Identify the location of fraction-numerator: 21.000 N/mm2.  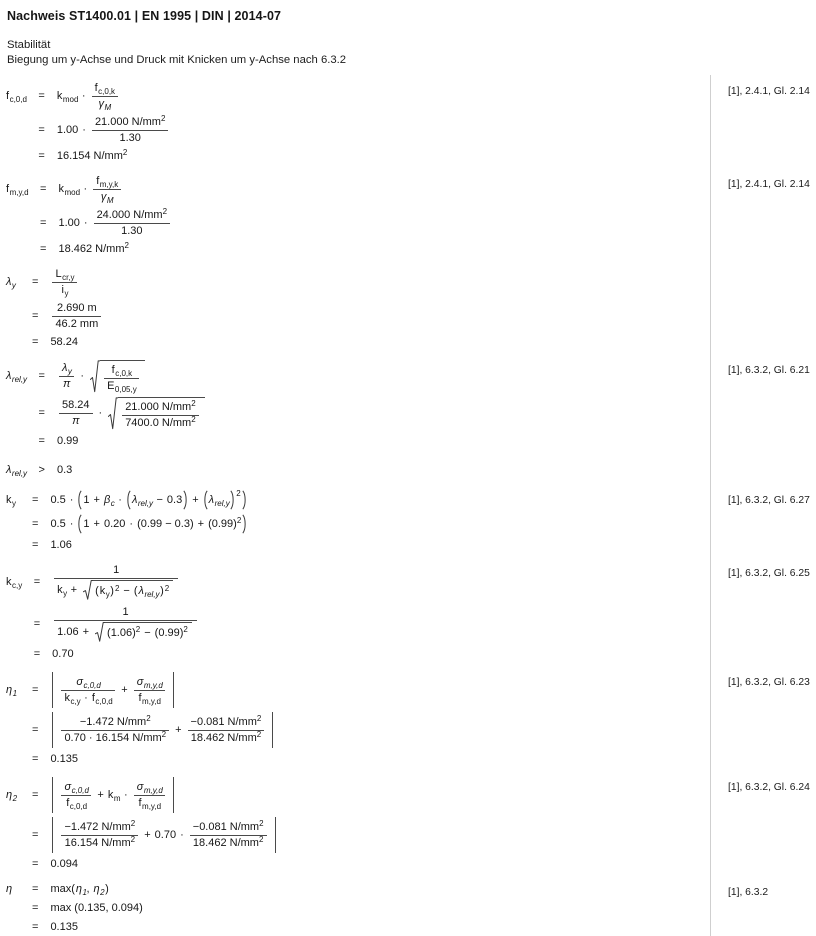
(130, 122).